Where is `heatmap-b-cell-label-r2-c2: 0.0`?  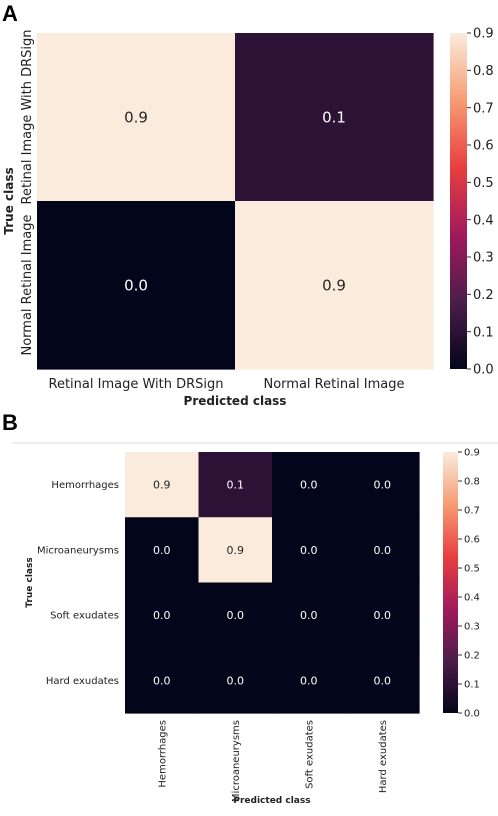 heatmap-b-cell-label-r2-c2: 0.0 is located at coordinates (309, 615).